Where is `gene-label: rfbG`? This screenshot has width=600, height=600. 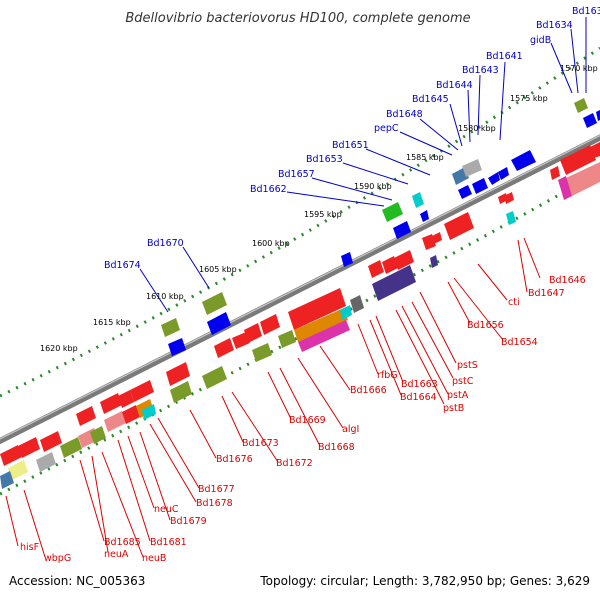 gene-label: rfbG is located at coordinates (387, 375).